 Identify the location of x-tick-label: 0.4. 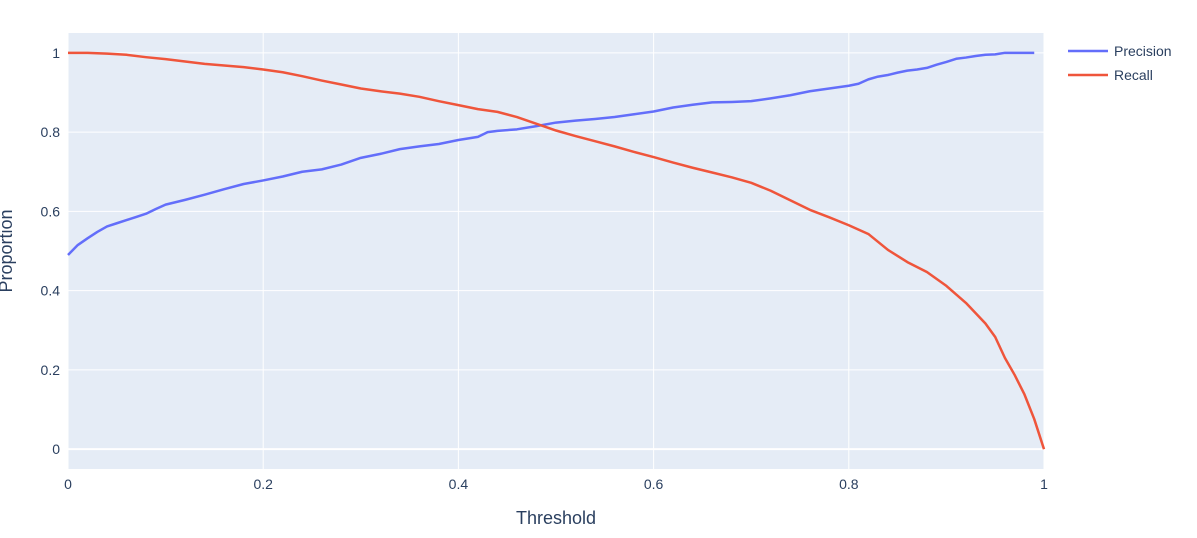
(459, 484).